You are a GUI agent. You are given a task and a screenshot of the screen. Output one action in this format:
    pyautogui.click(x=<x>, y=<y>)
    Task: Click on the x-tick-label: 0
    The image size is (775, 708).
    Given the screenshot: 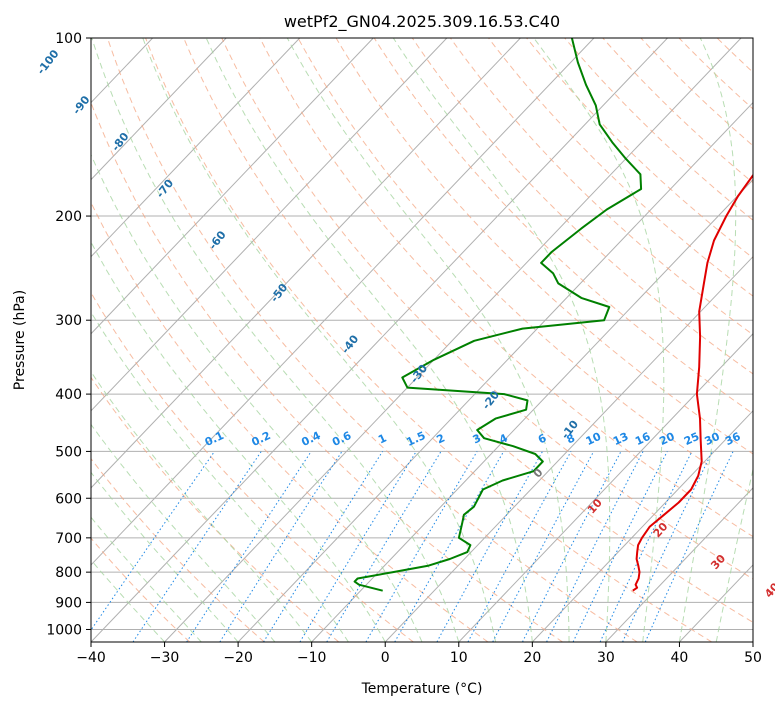 What is the action you would take?
    pyautogui.click(x=385, y=658)
    